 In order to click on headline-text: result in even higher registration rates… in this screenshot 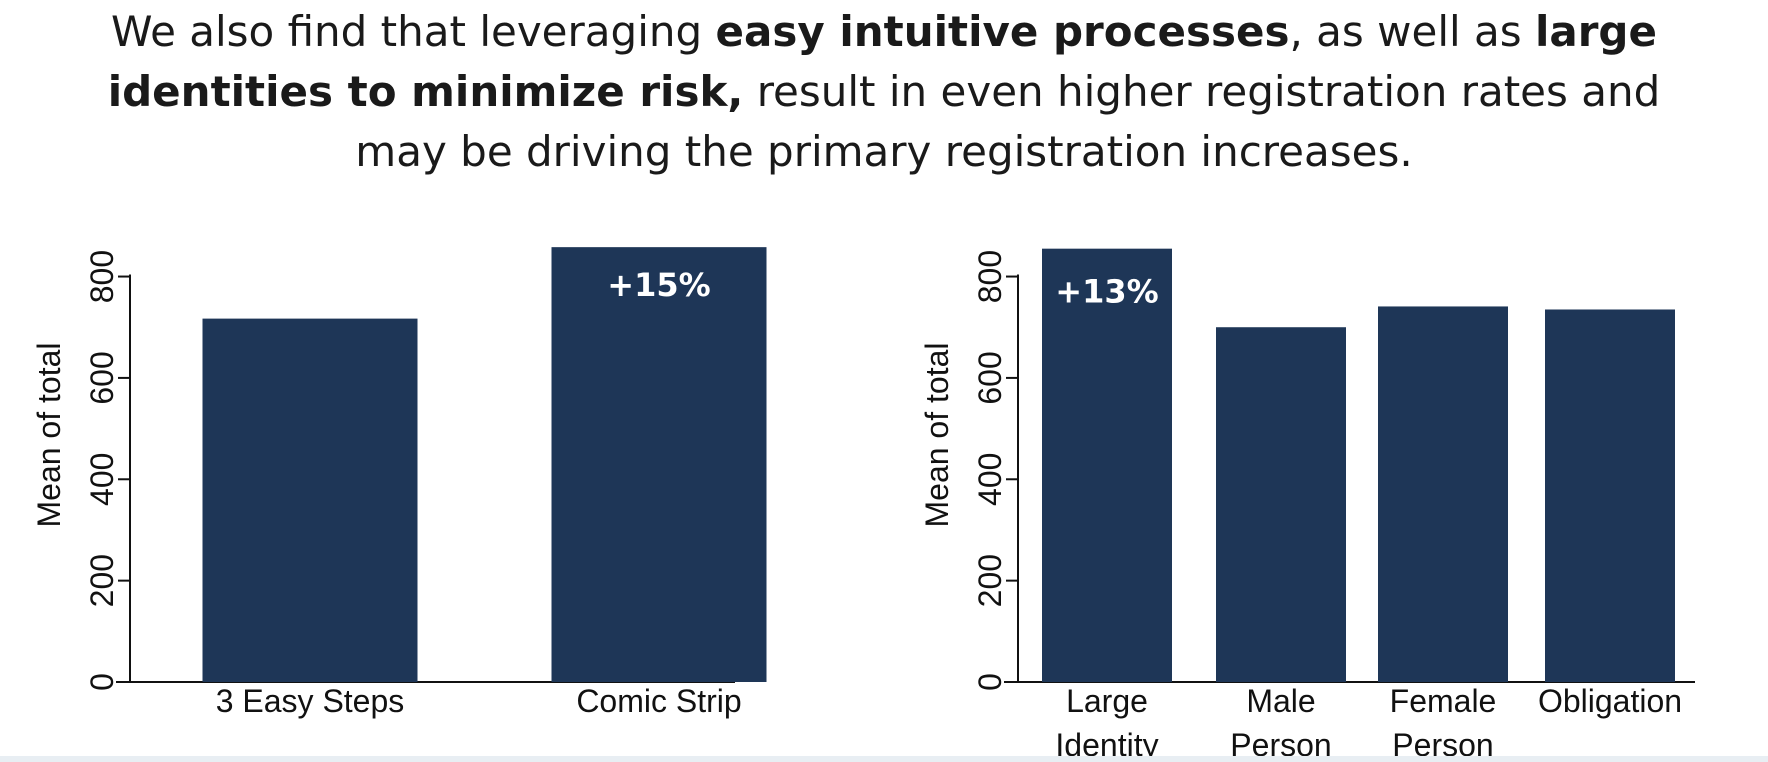, I will do `click(1202, 91)`.